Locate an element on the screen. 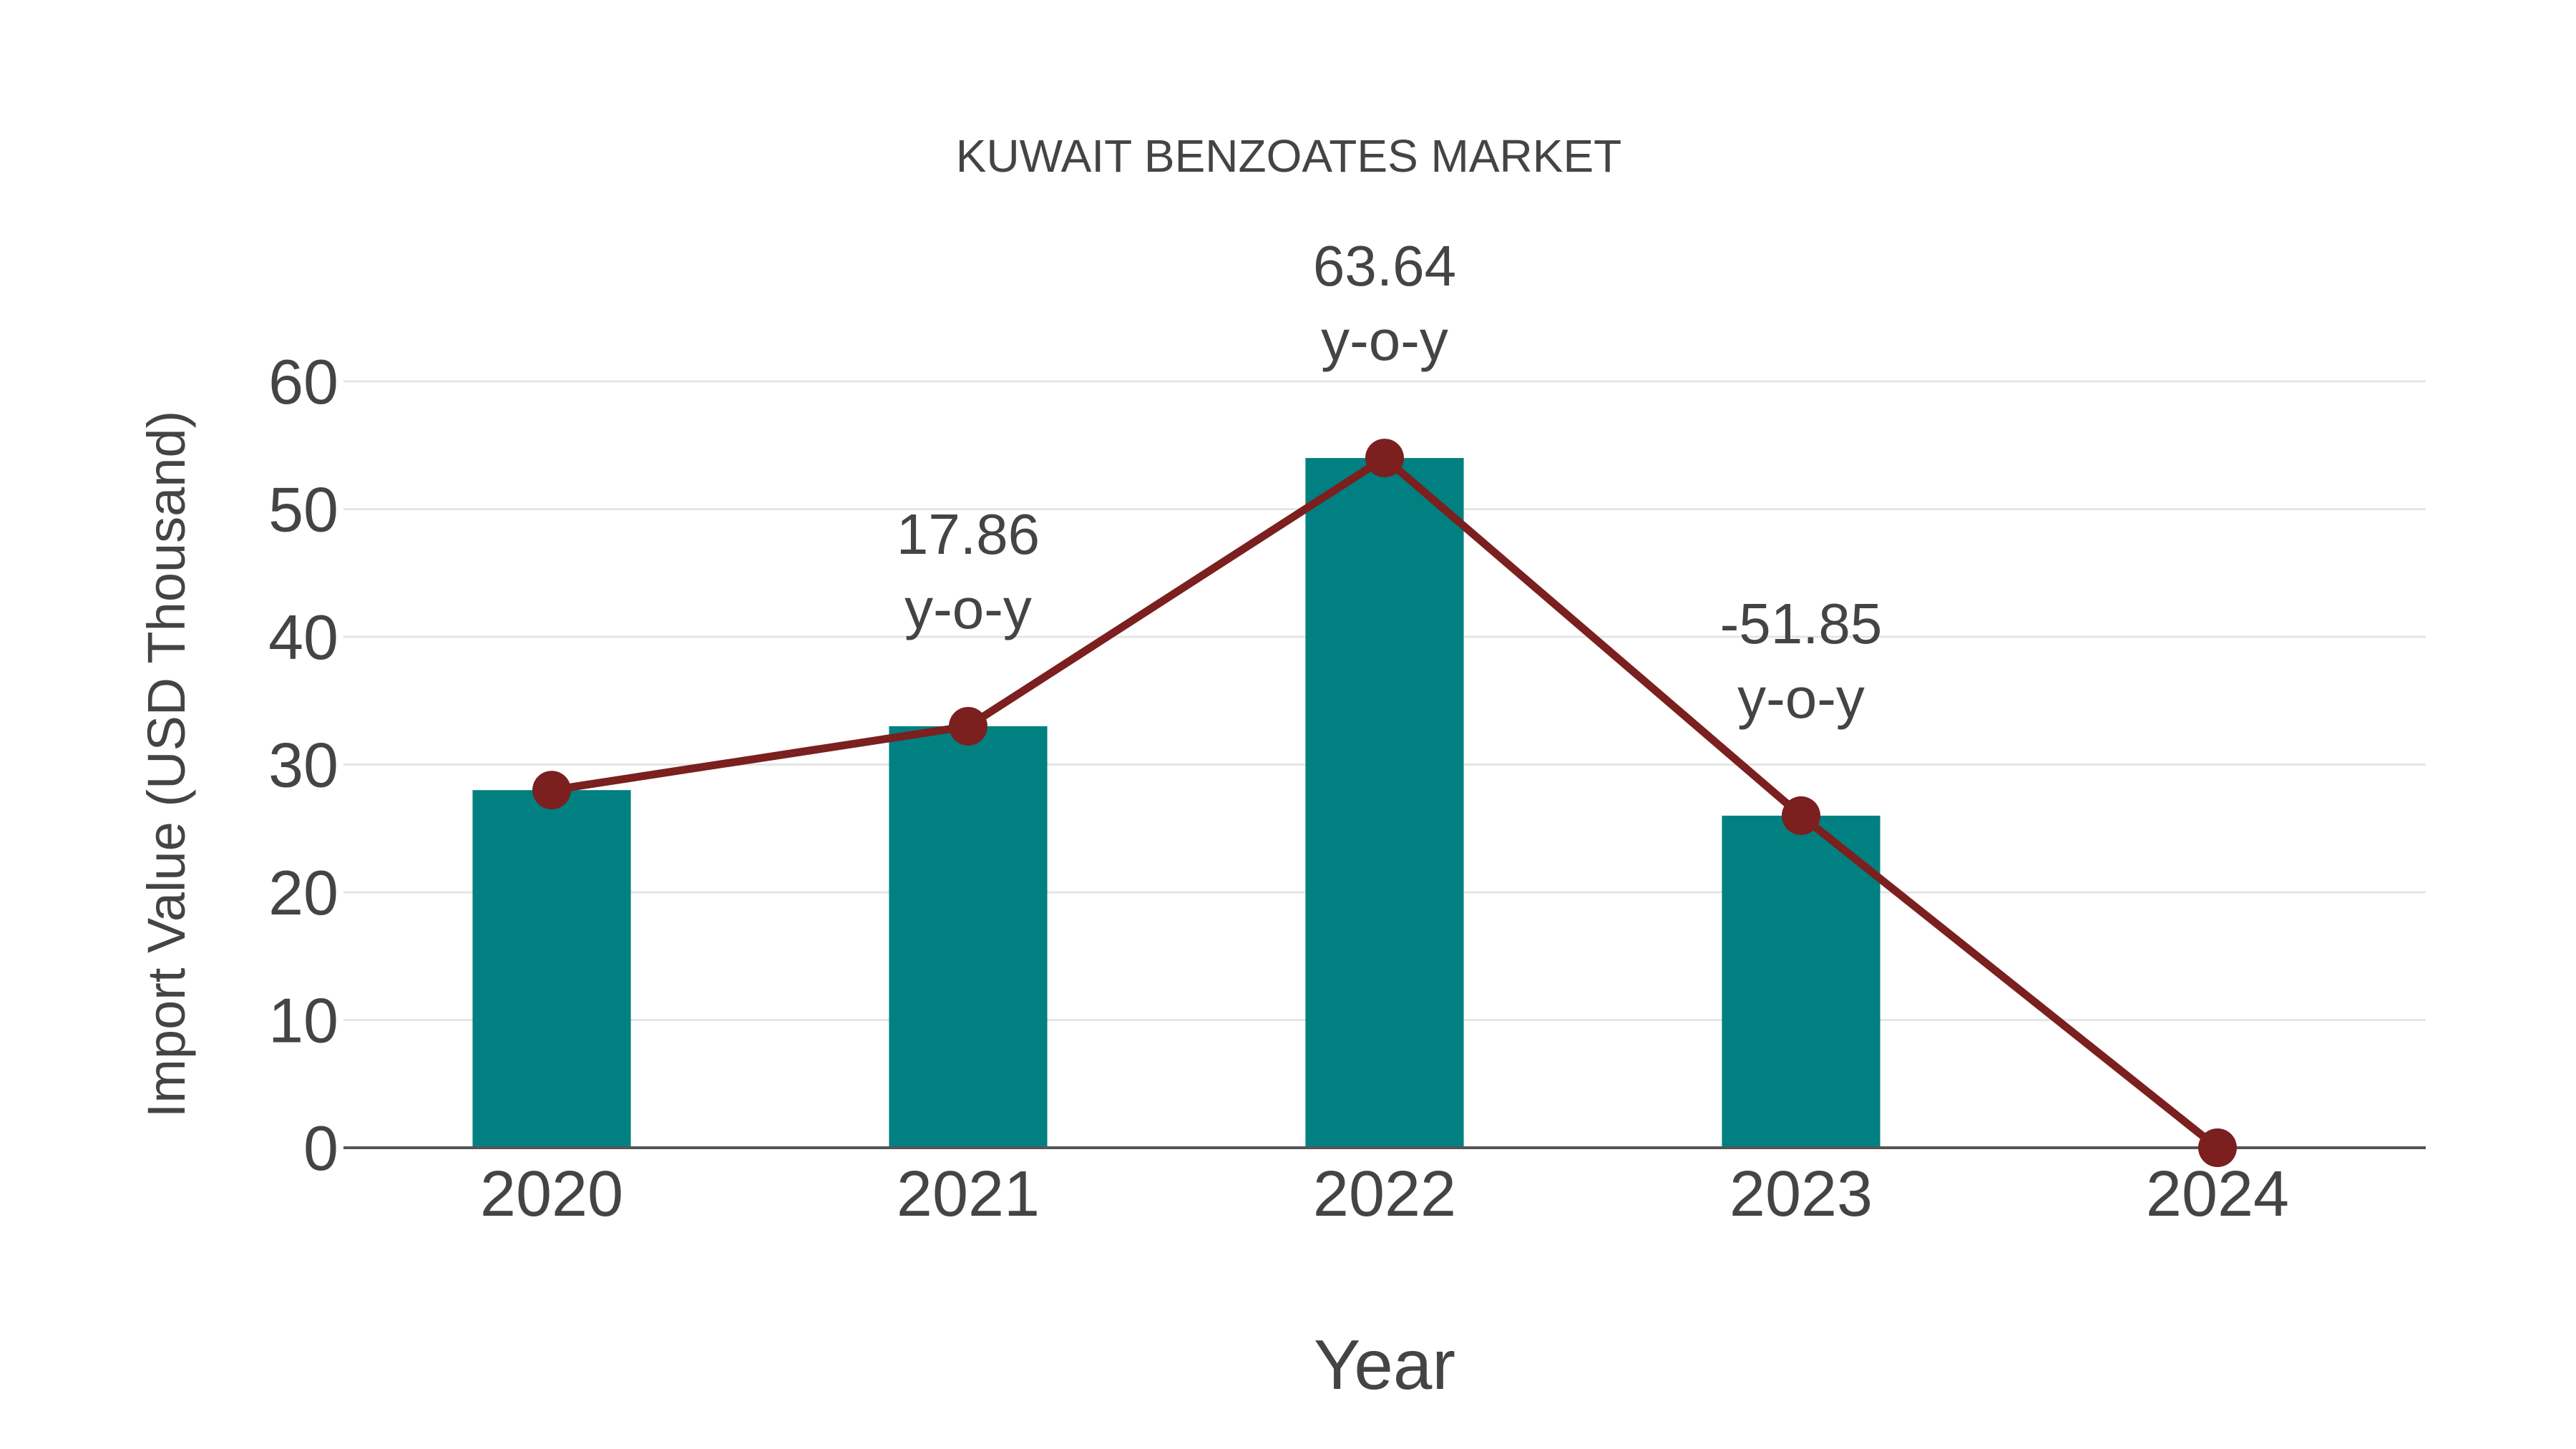  marker-2023 is located at coordinates (1801, 815).